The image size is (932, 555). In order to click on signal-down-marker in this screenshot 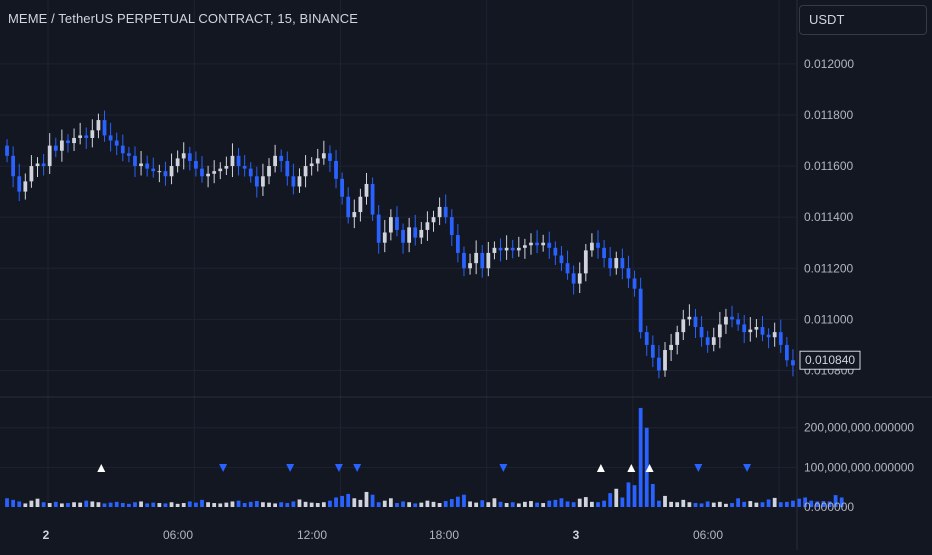, I will do `click(223, 468)`.